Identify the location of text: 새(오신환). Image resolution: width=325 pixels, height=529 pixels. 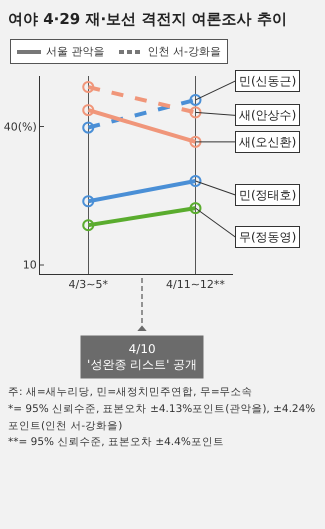
(267, 142).